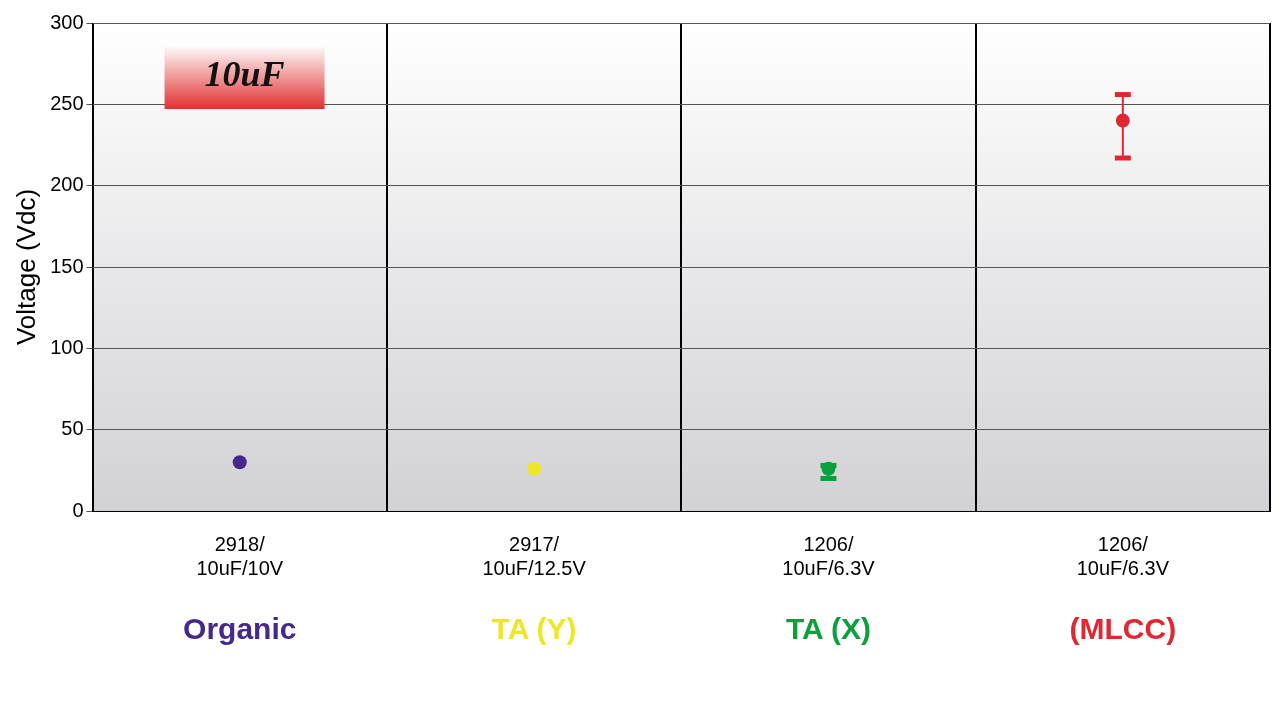 This screenshot has width=1285, height=721. I want to click on text: (MLCC), so click(1123, 629).